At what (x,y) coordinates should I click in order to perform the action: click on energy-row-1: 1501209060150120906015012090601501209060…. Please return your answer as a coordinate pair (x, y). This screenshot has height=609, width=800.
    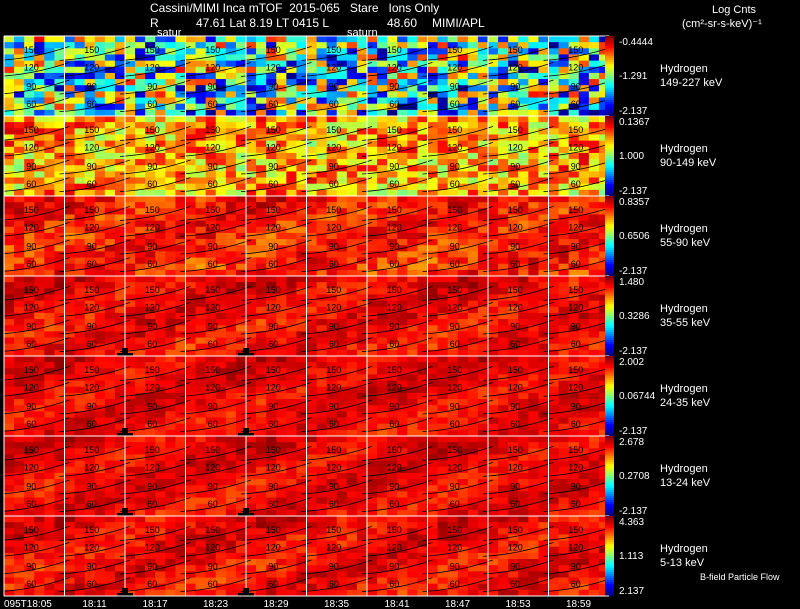
    Looking at the image, I should click on (358, 156).